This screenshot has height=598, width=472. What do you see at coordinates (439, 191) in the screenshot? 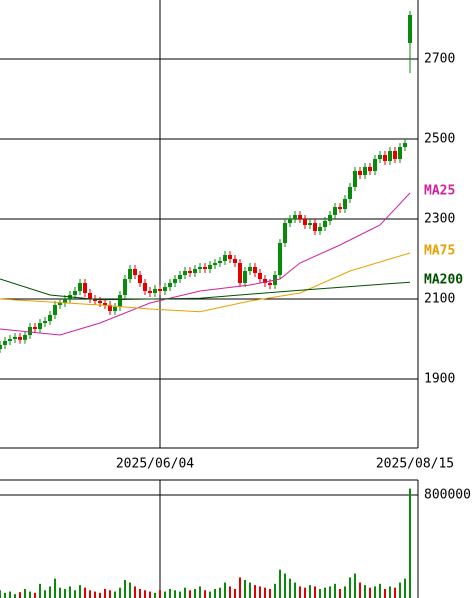
I see `legend-label: MA25` at bounding box center [439, 191].